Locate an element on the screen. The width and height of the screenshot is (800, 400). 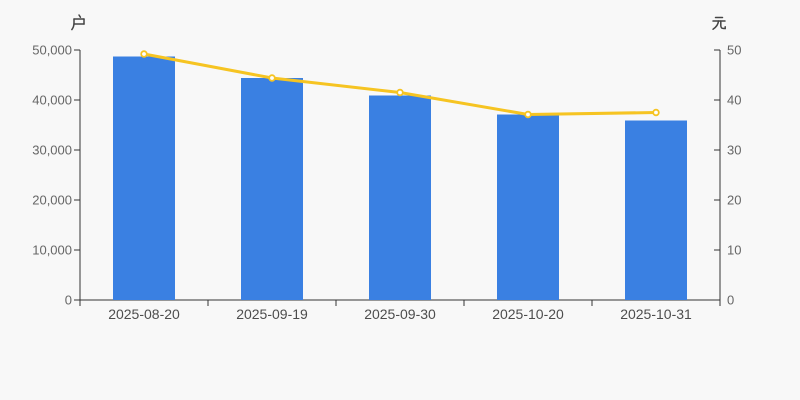
y-axis-left-tick-label: 20,000 is located at coordinates (52, 200).